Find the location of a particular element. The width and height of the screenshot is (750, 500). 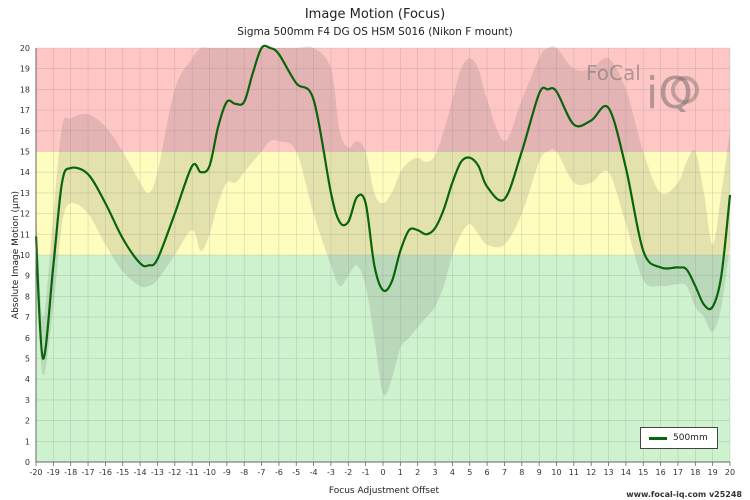

x-tick-label: -1 is located at coordinates (366, 472).